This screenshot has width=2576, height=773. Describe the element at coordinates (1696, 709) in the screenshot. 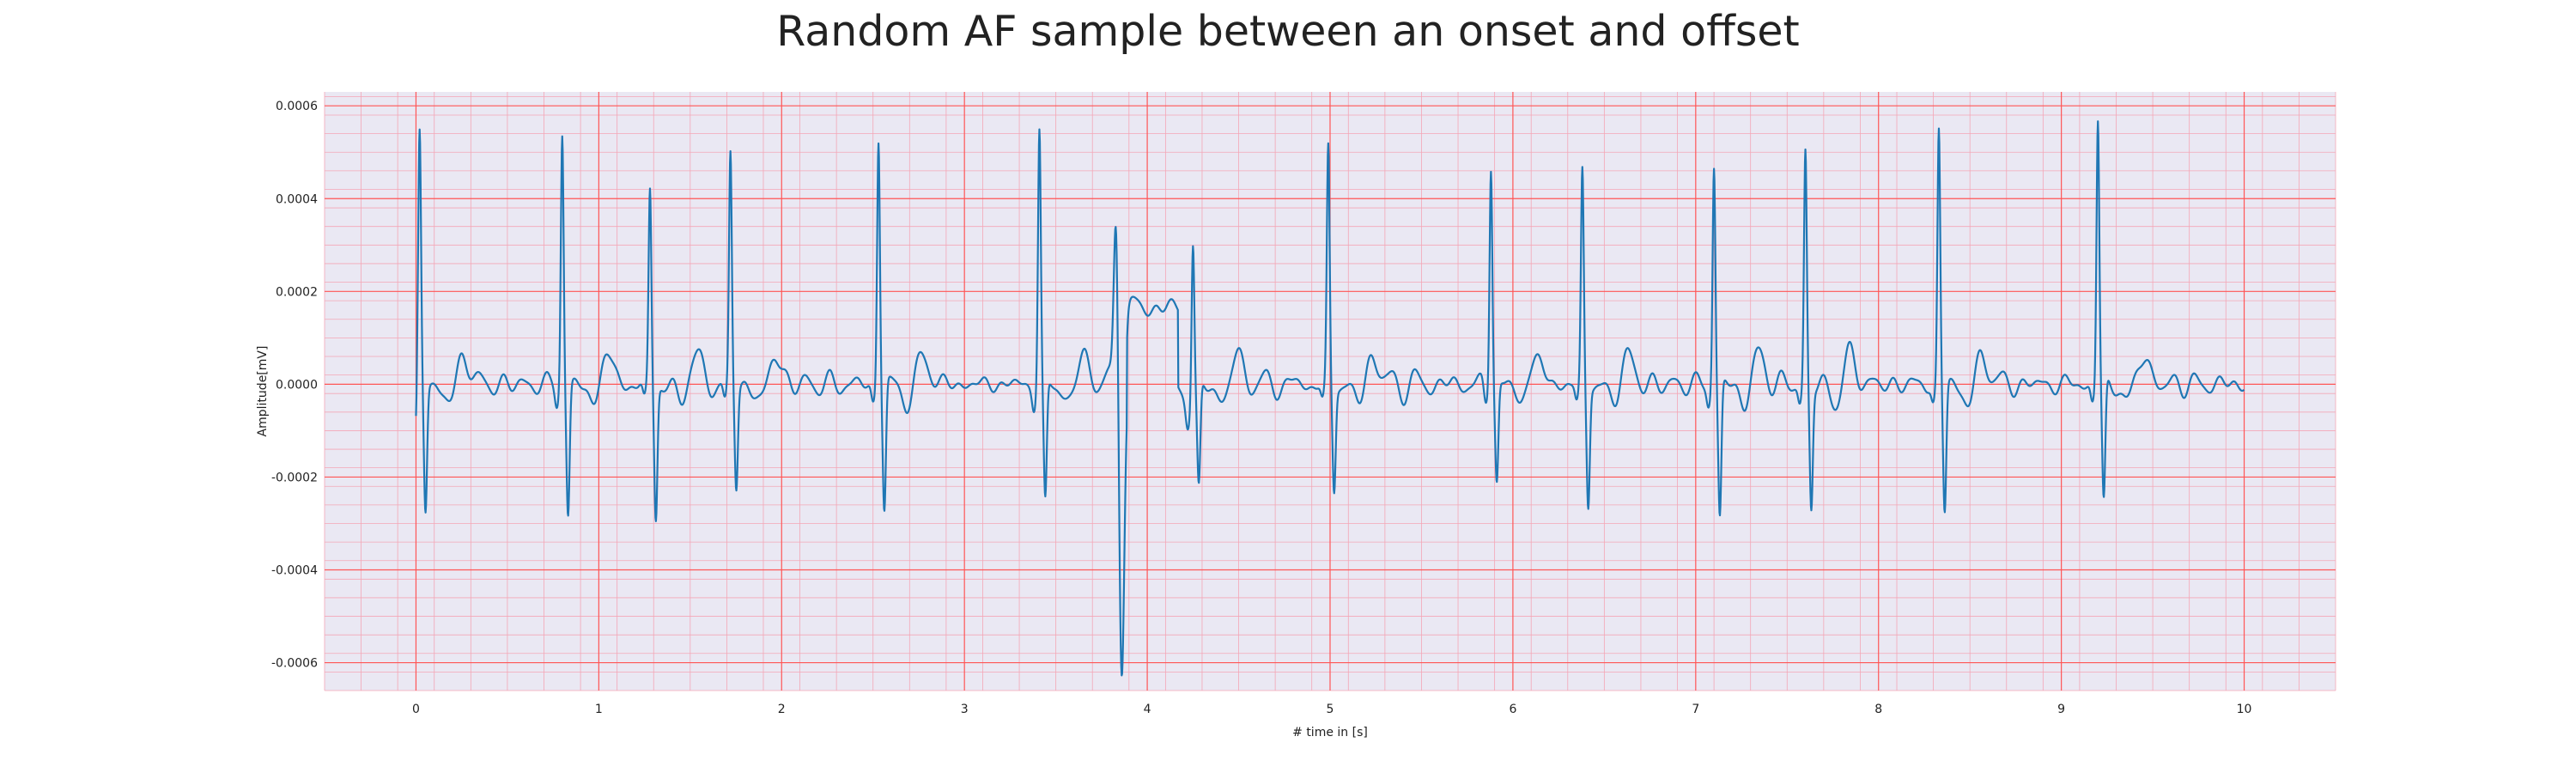

I see `x-tick-label: 7` at that location.